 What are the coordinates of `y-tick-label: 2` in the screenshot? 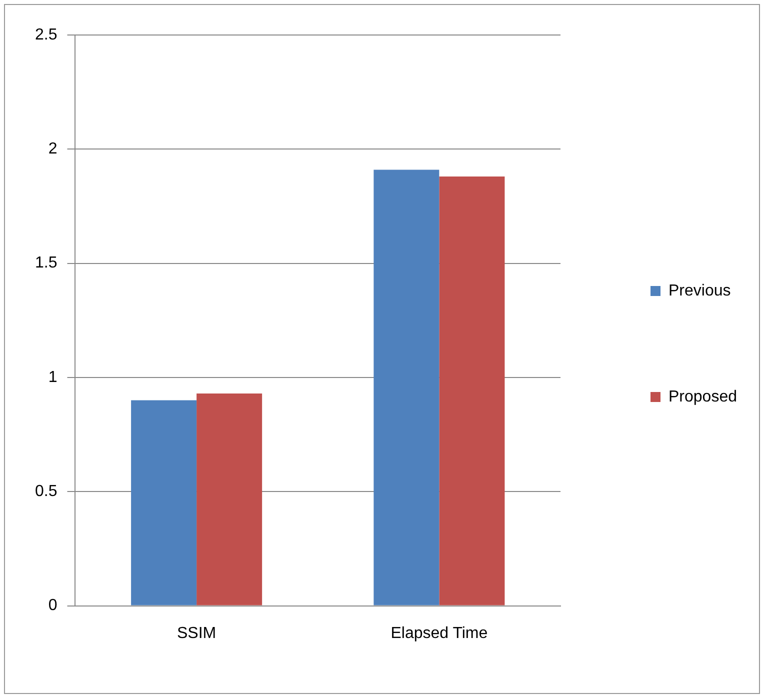 It's located at (53, 149).